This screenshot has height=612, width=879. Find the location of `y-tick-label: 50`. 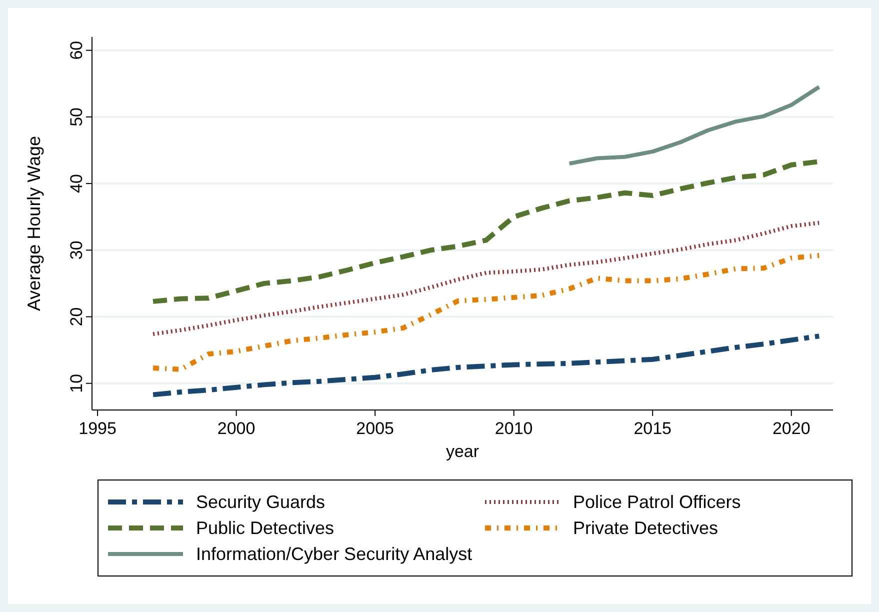

y-tick-label: 50 is located at coordinates (76, 116).